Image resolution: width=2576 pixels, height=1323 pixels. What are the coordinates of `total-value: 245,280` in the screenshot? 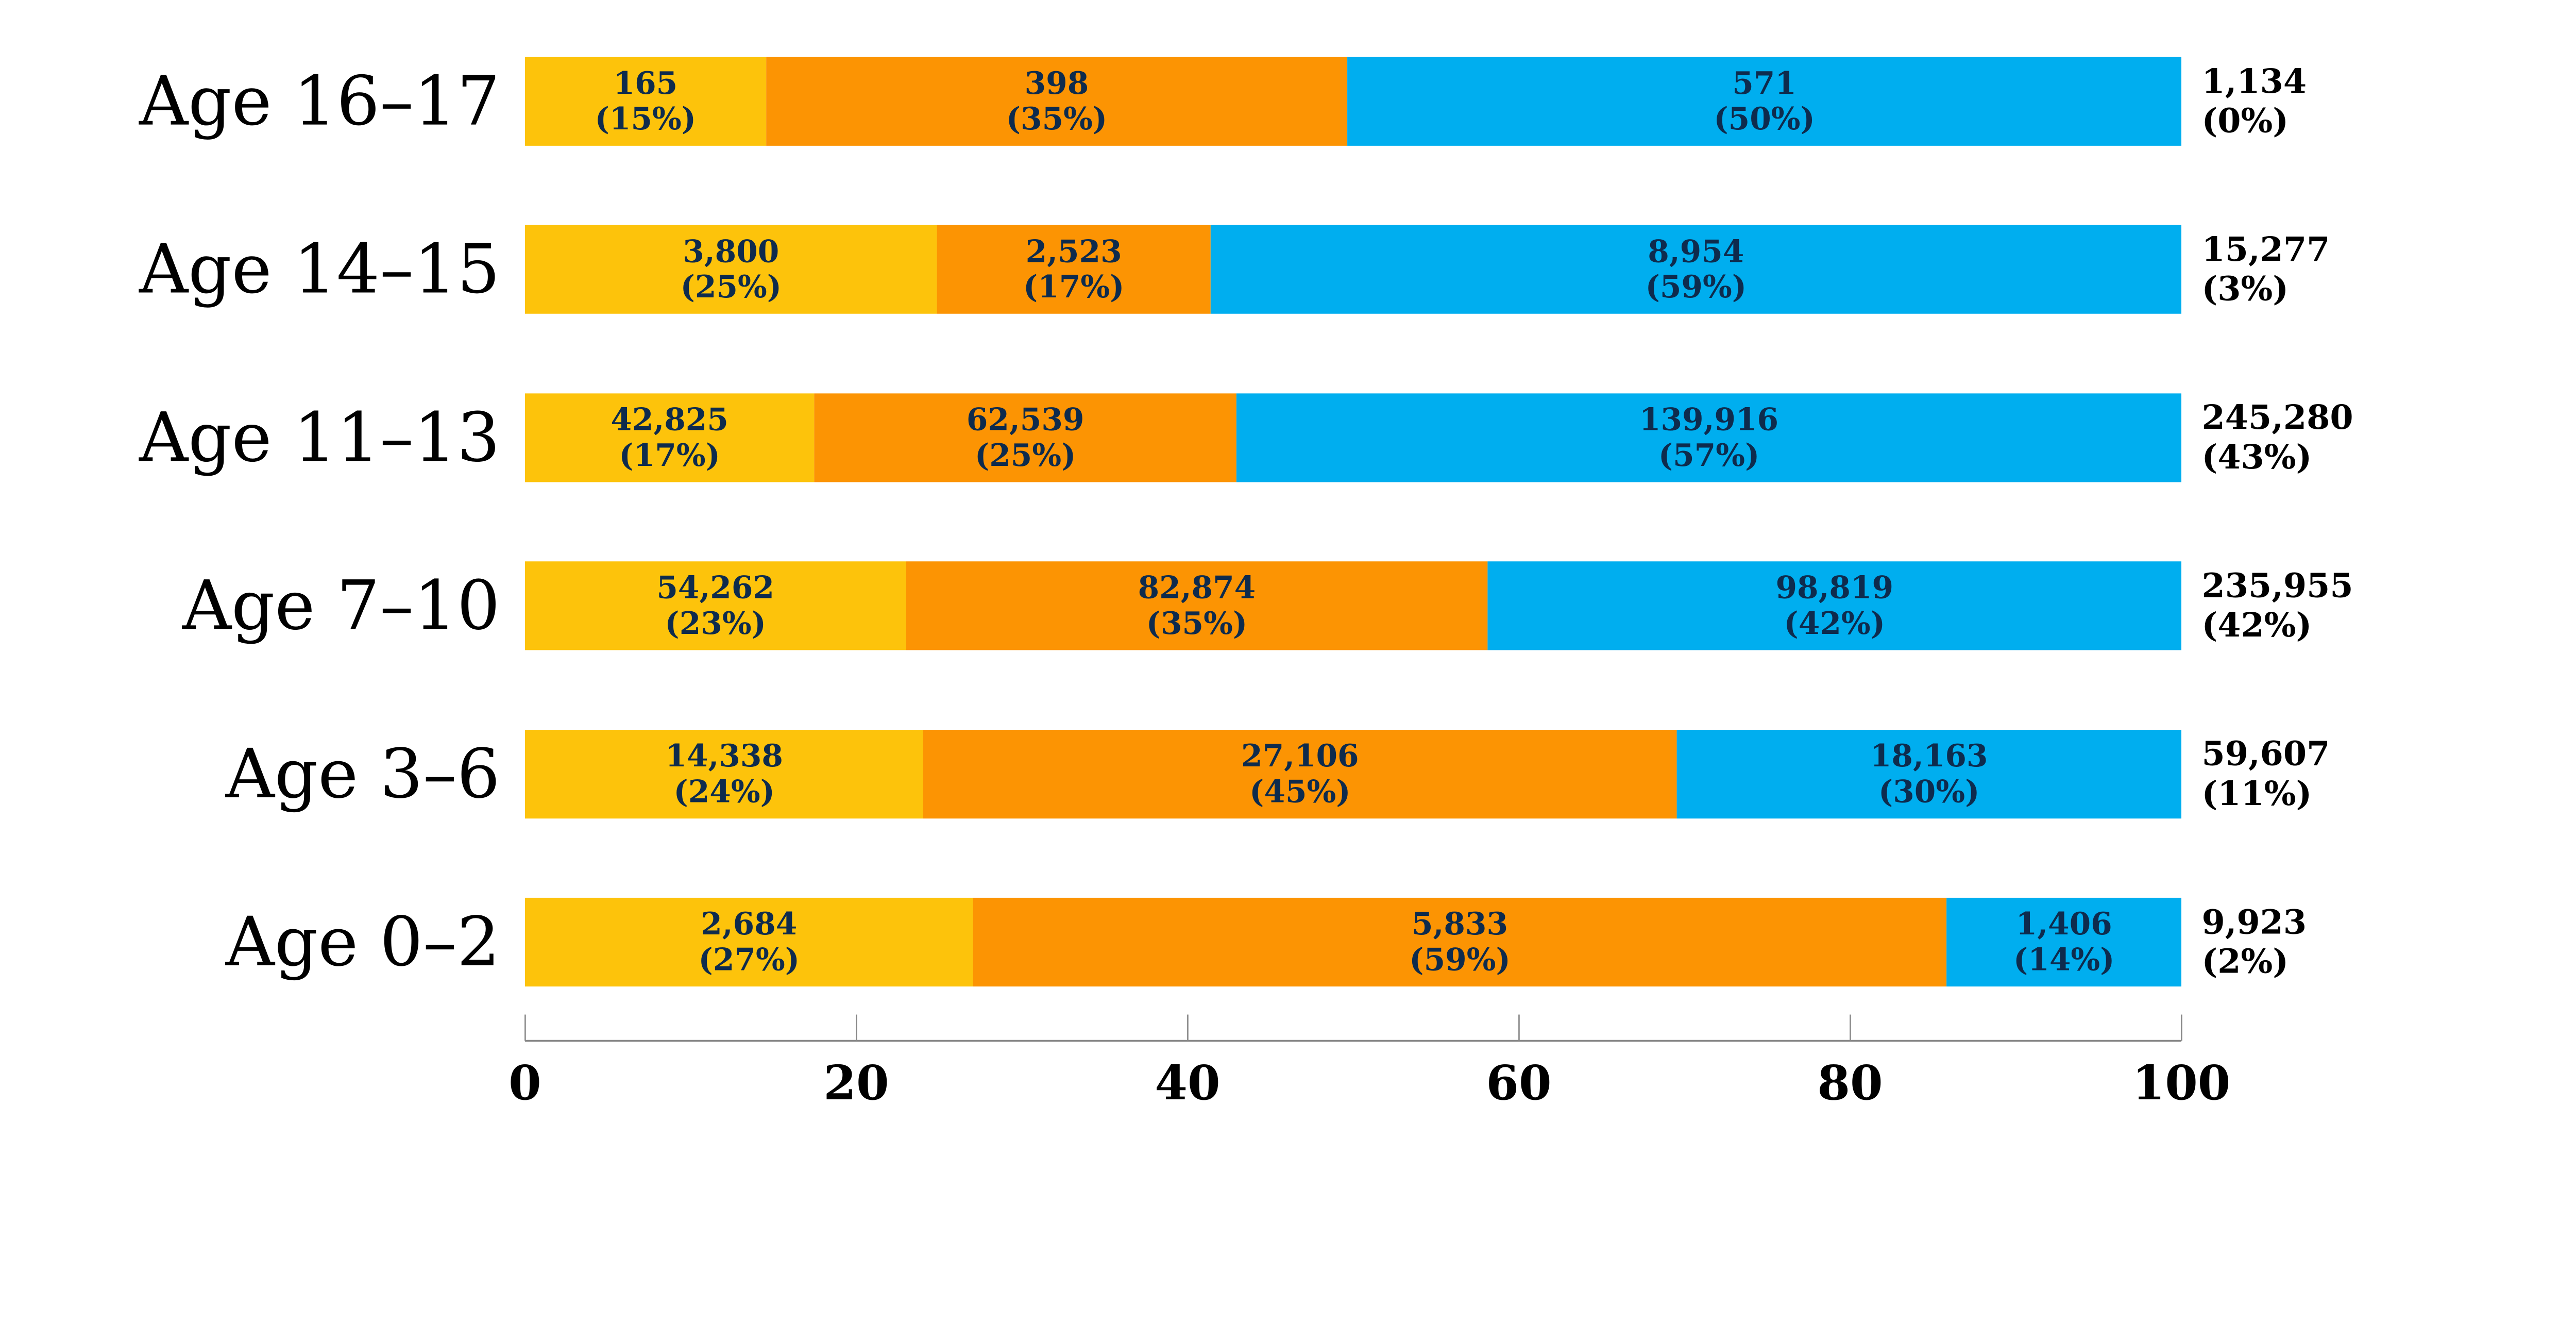 It's located at (2277, 418).